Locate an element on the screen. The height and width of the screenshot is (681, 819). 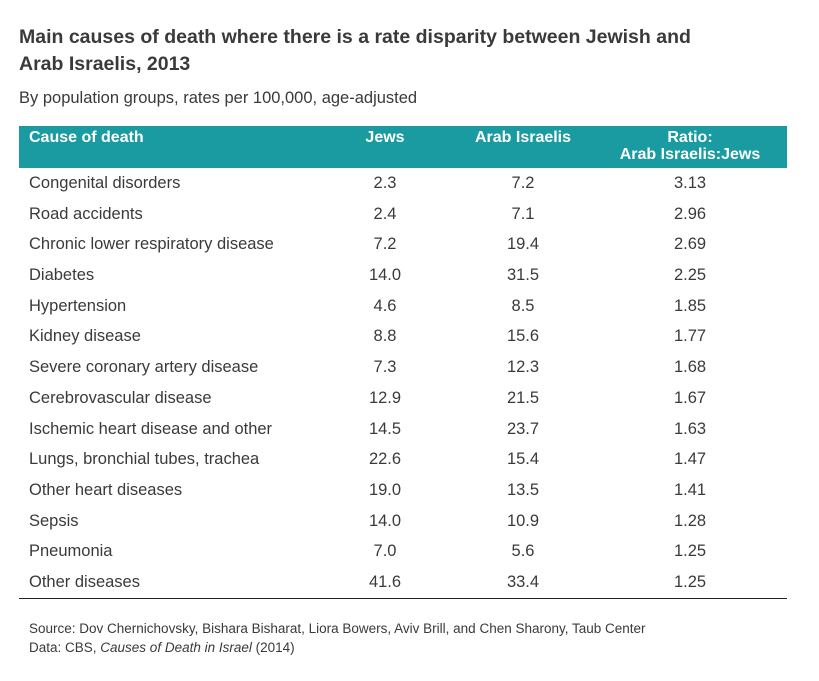
cell-ratio: 1.85 is located at coordinates (690, 305).